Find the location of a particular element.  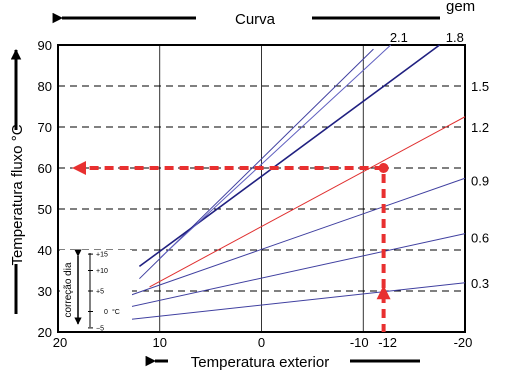

x-tick-label: 0 is located at coordinates (261, 342).